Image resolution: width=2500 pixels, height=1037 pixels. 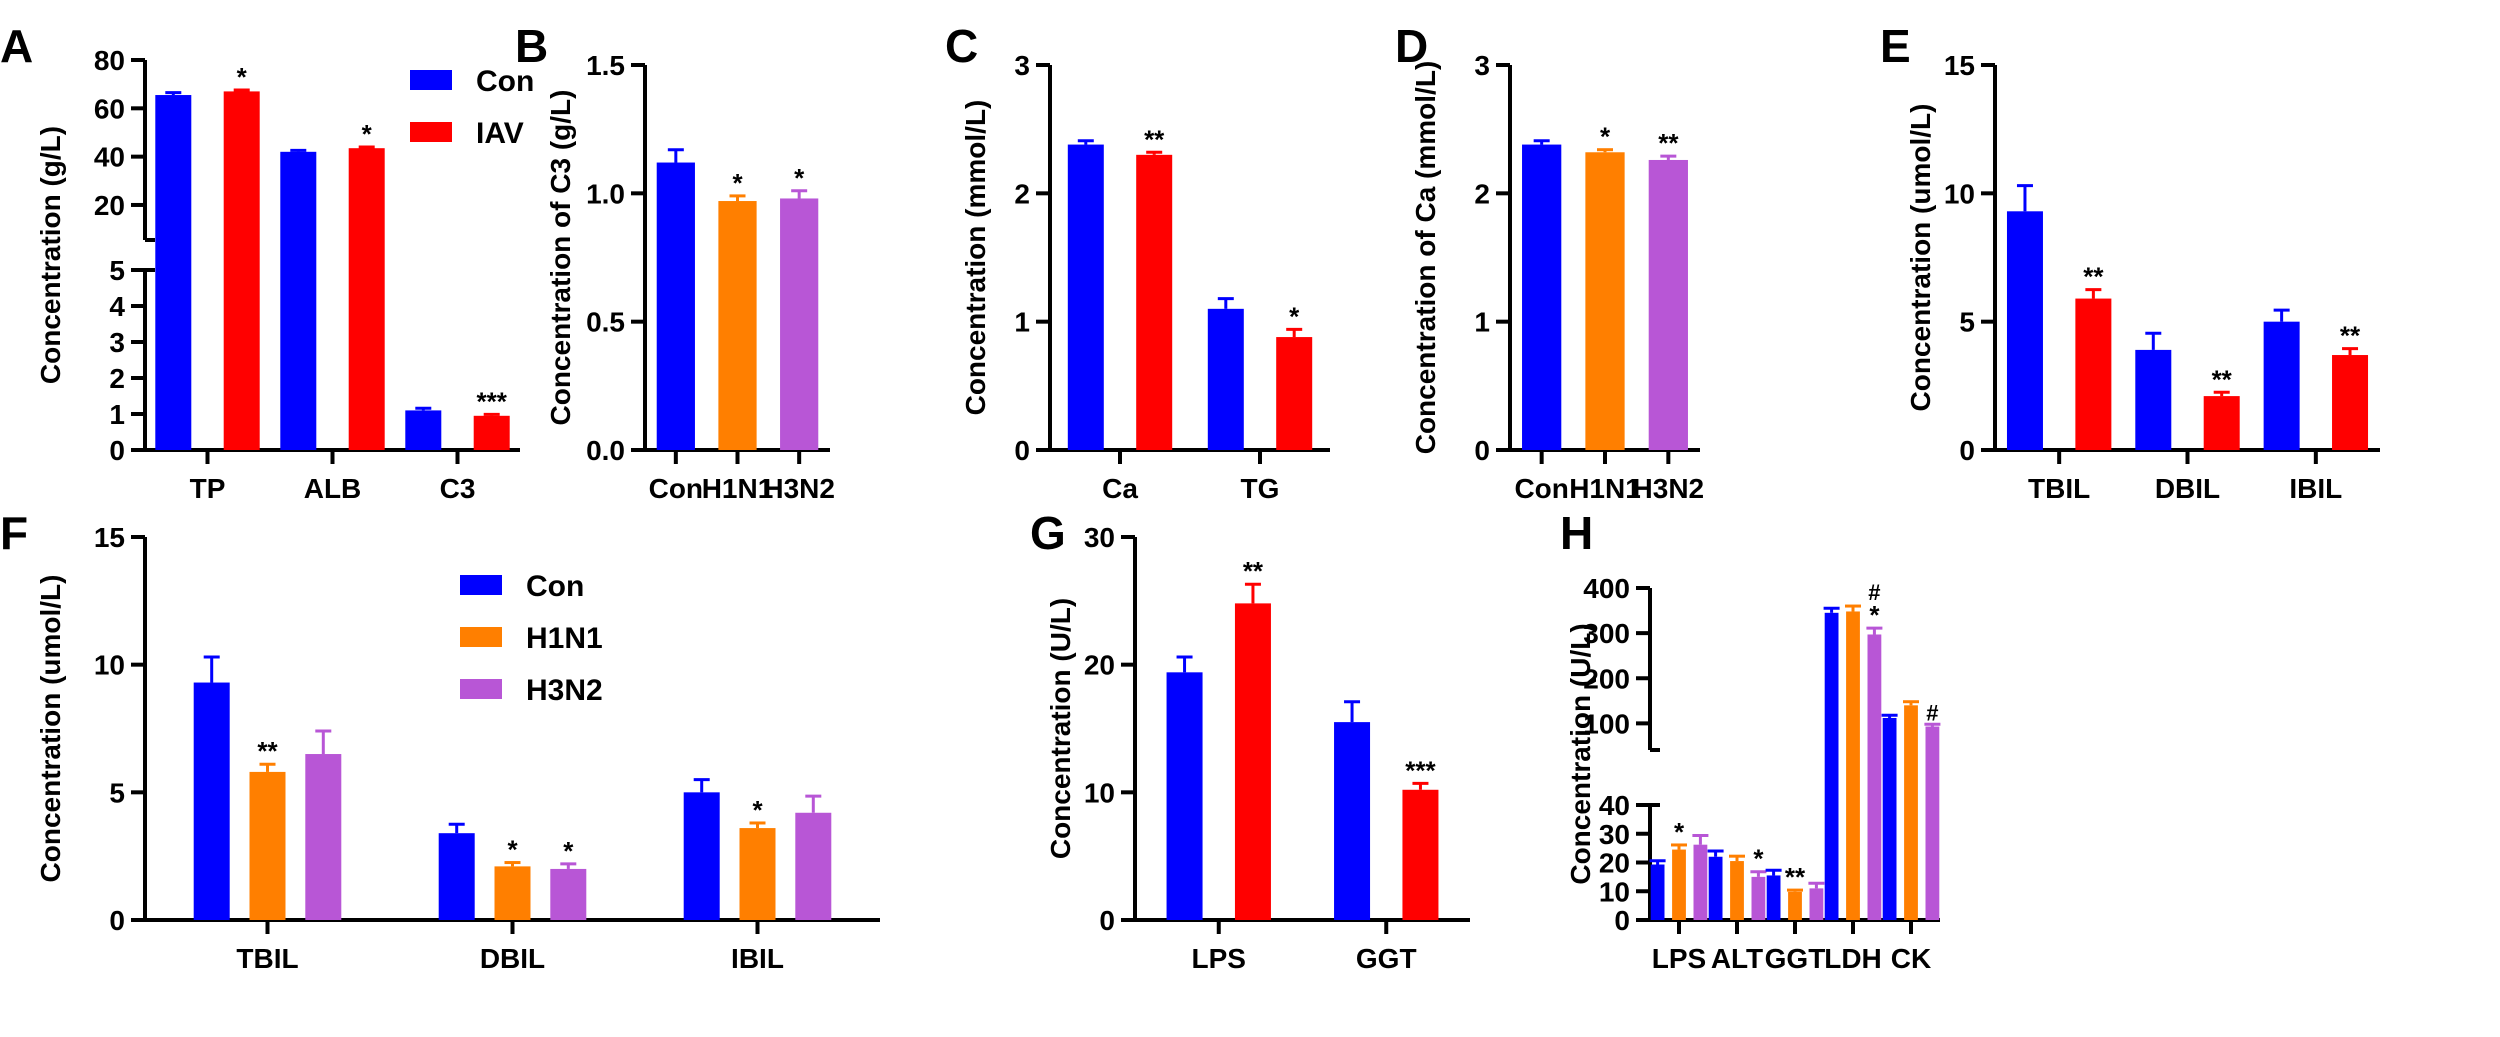 What do you see at coordinates (605, 322) in the screenshot?
I see `y-tick-label: 0.5` at bounding box center [605, 322].